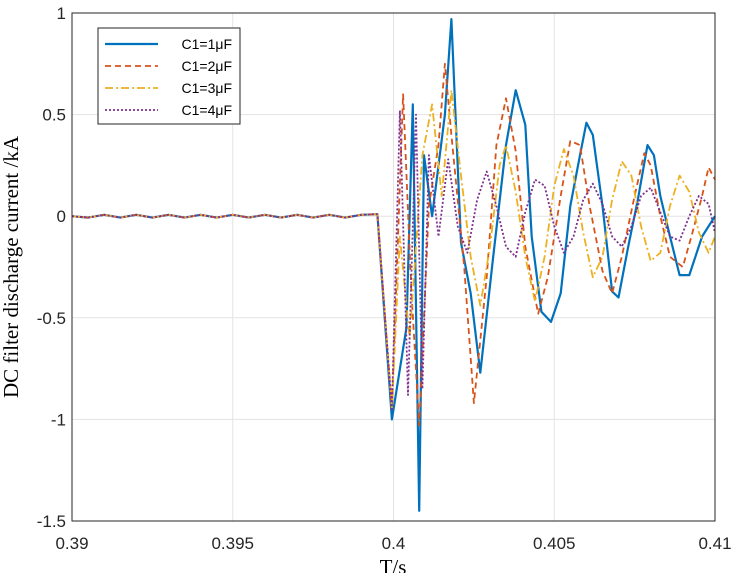 The image size is (733, 573). What do you see at coordinates (393, 564) in the screenshot?
I see `x-axis-label: T/s` at bounding box center [393, 564].